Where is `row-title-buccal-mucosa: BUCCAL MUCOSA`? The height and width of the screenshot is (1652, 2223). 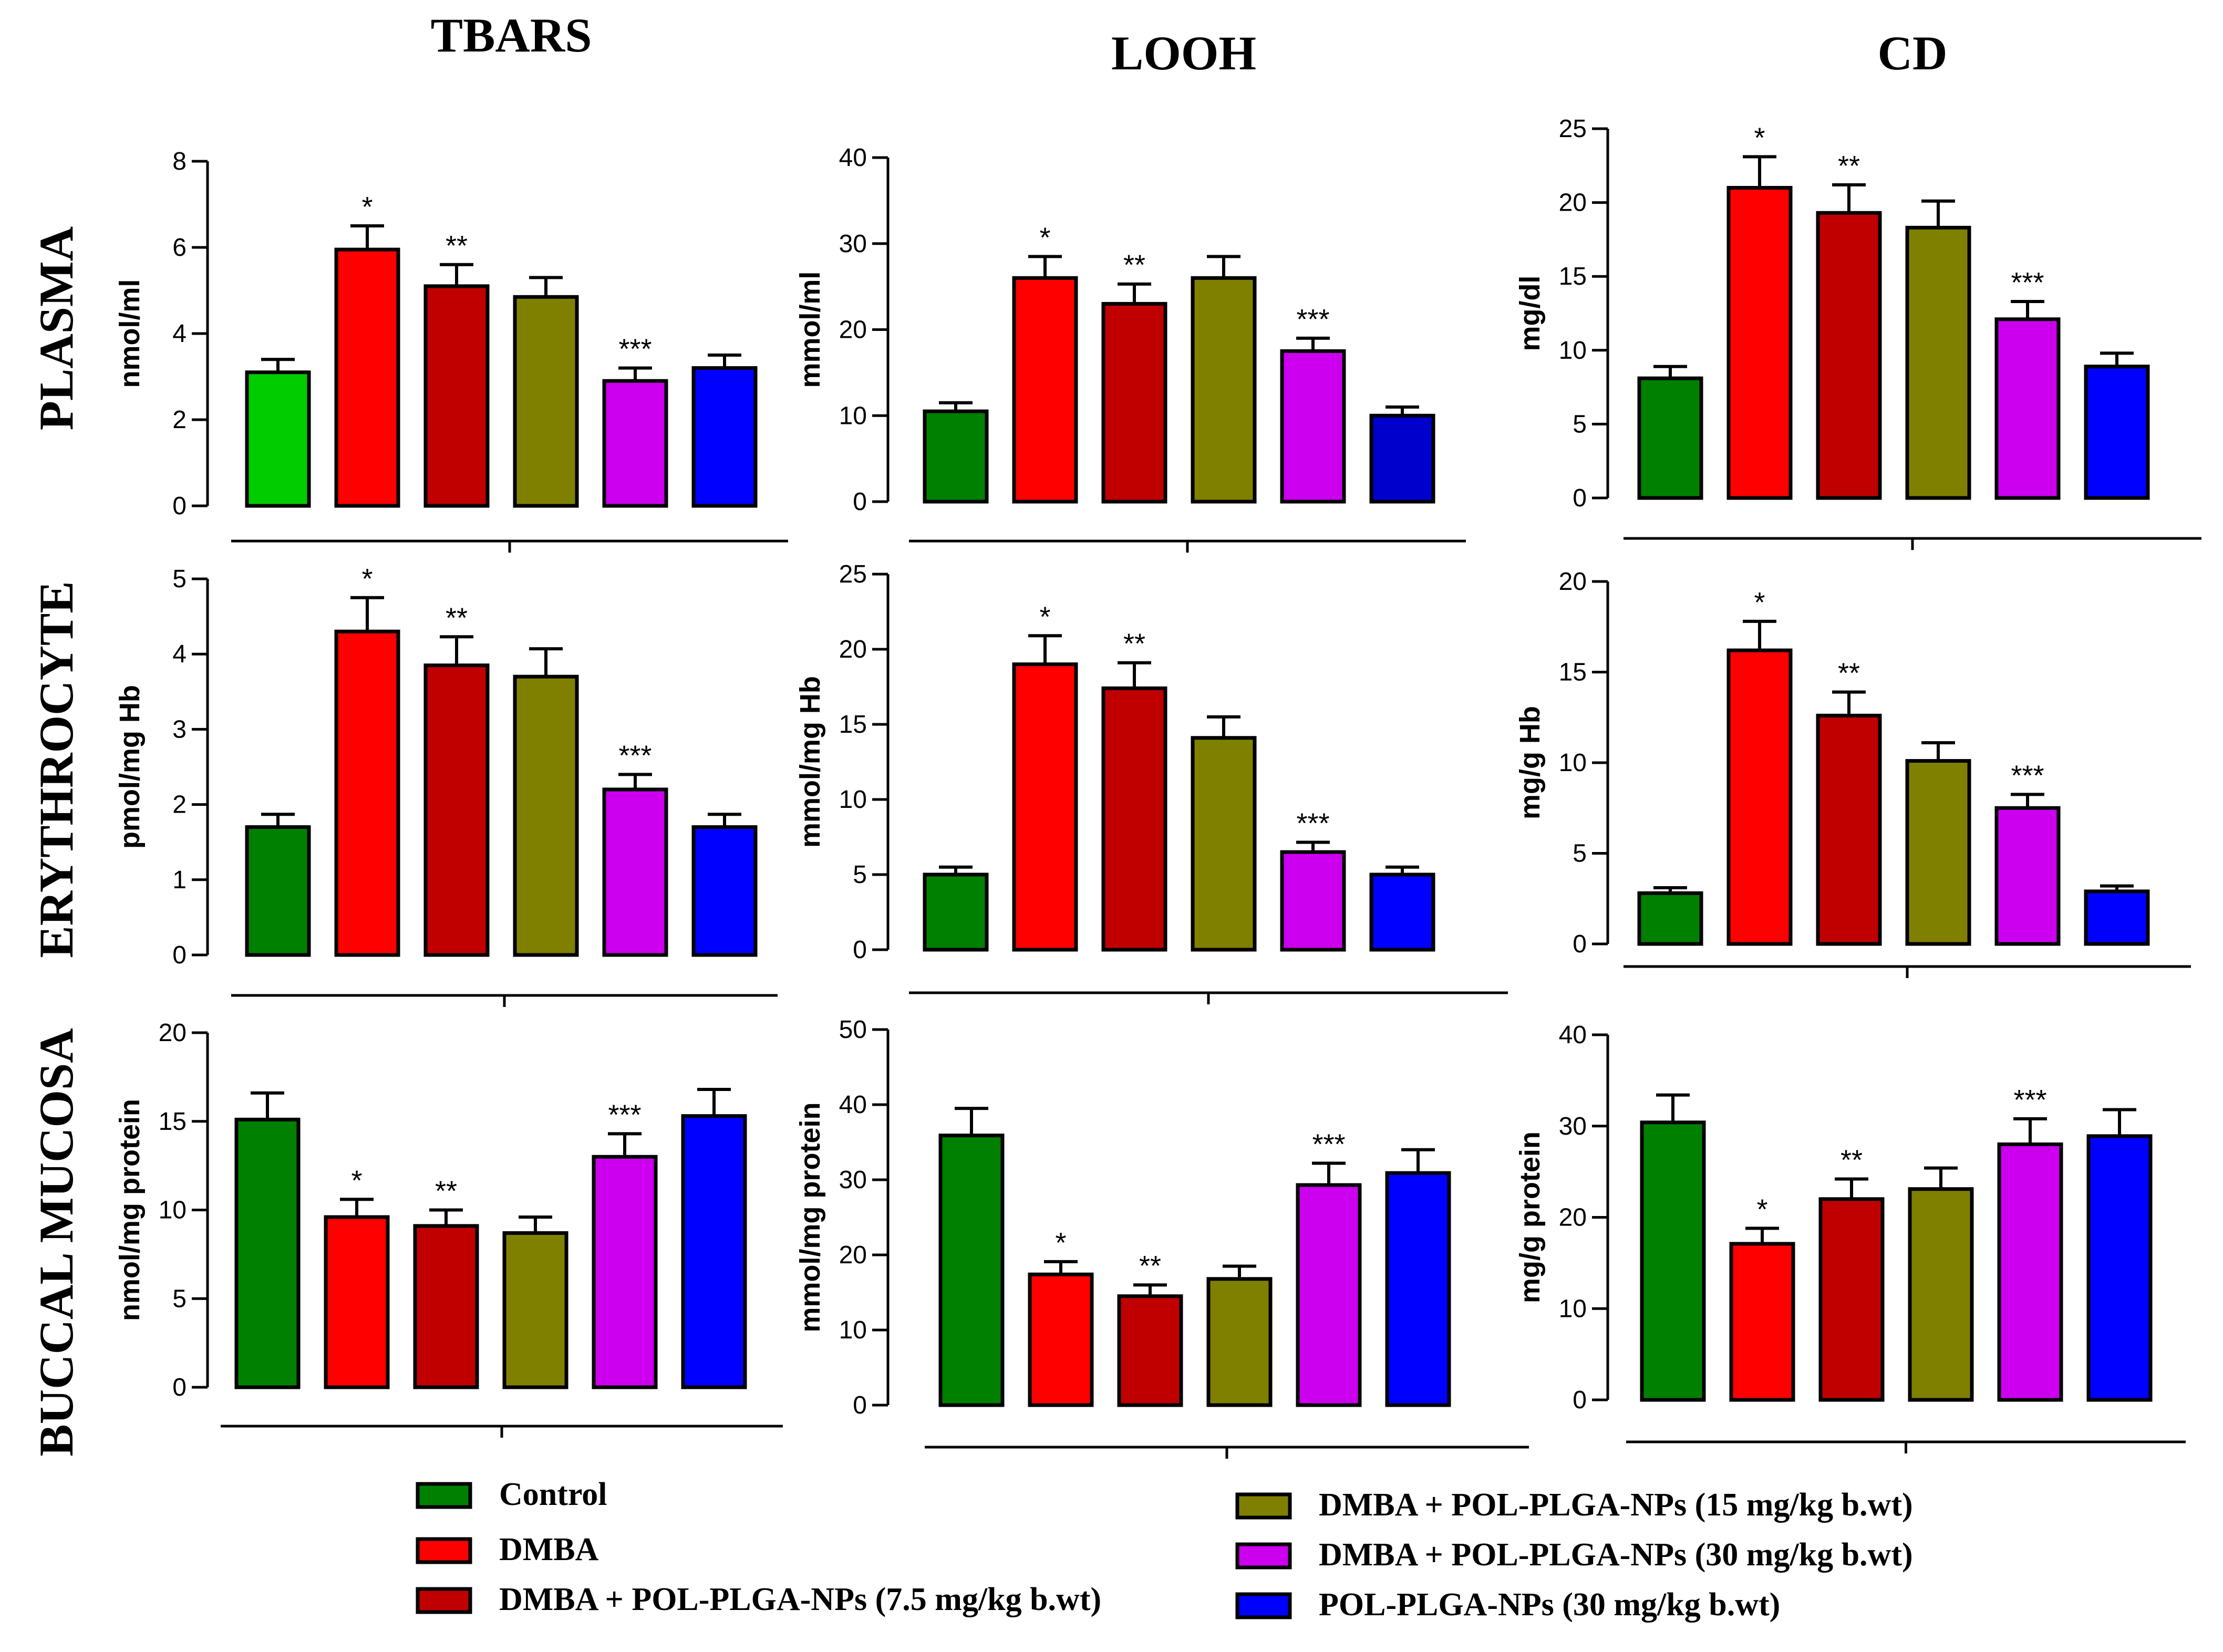 row-title-buccal-mucosa: BUCCAL MUCOSA is located at coordinates (56, 1242).